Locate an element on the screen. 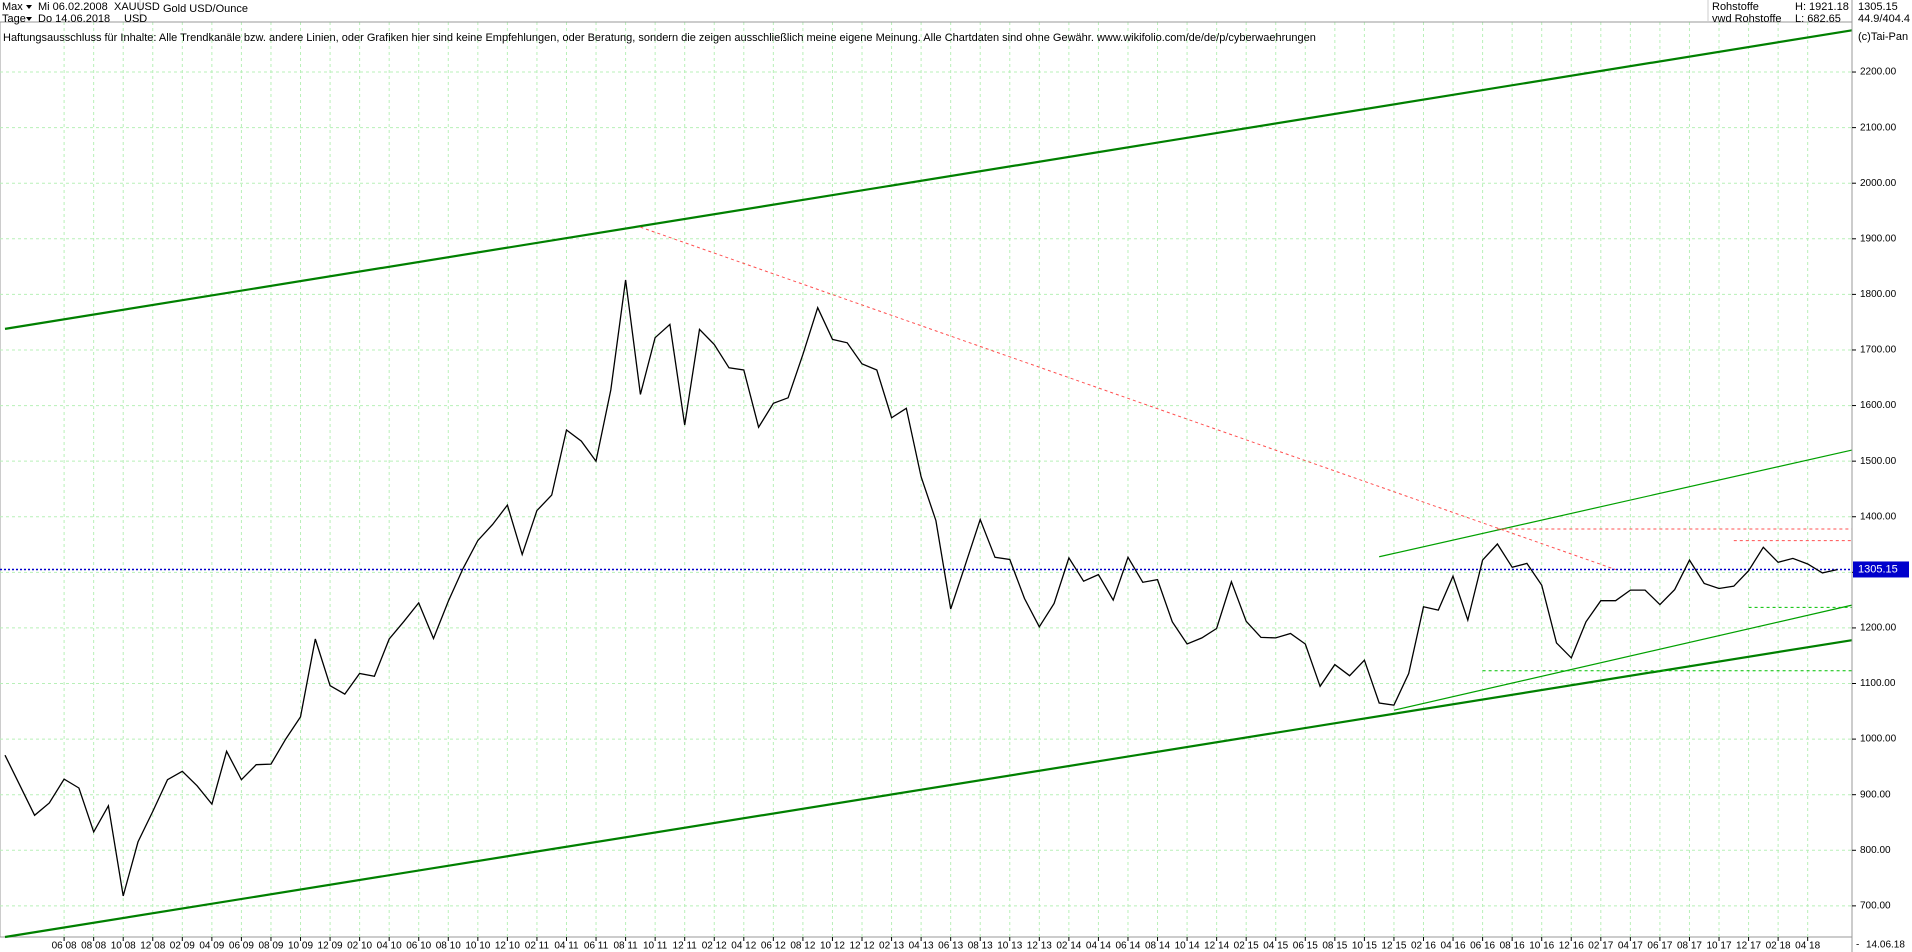  x-tick-label: 06 12 is located at coordinates (773, 946).